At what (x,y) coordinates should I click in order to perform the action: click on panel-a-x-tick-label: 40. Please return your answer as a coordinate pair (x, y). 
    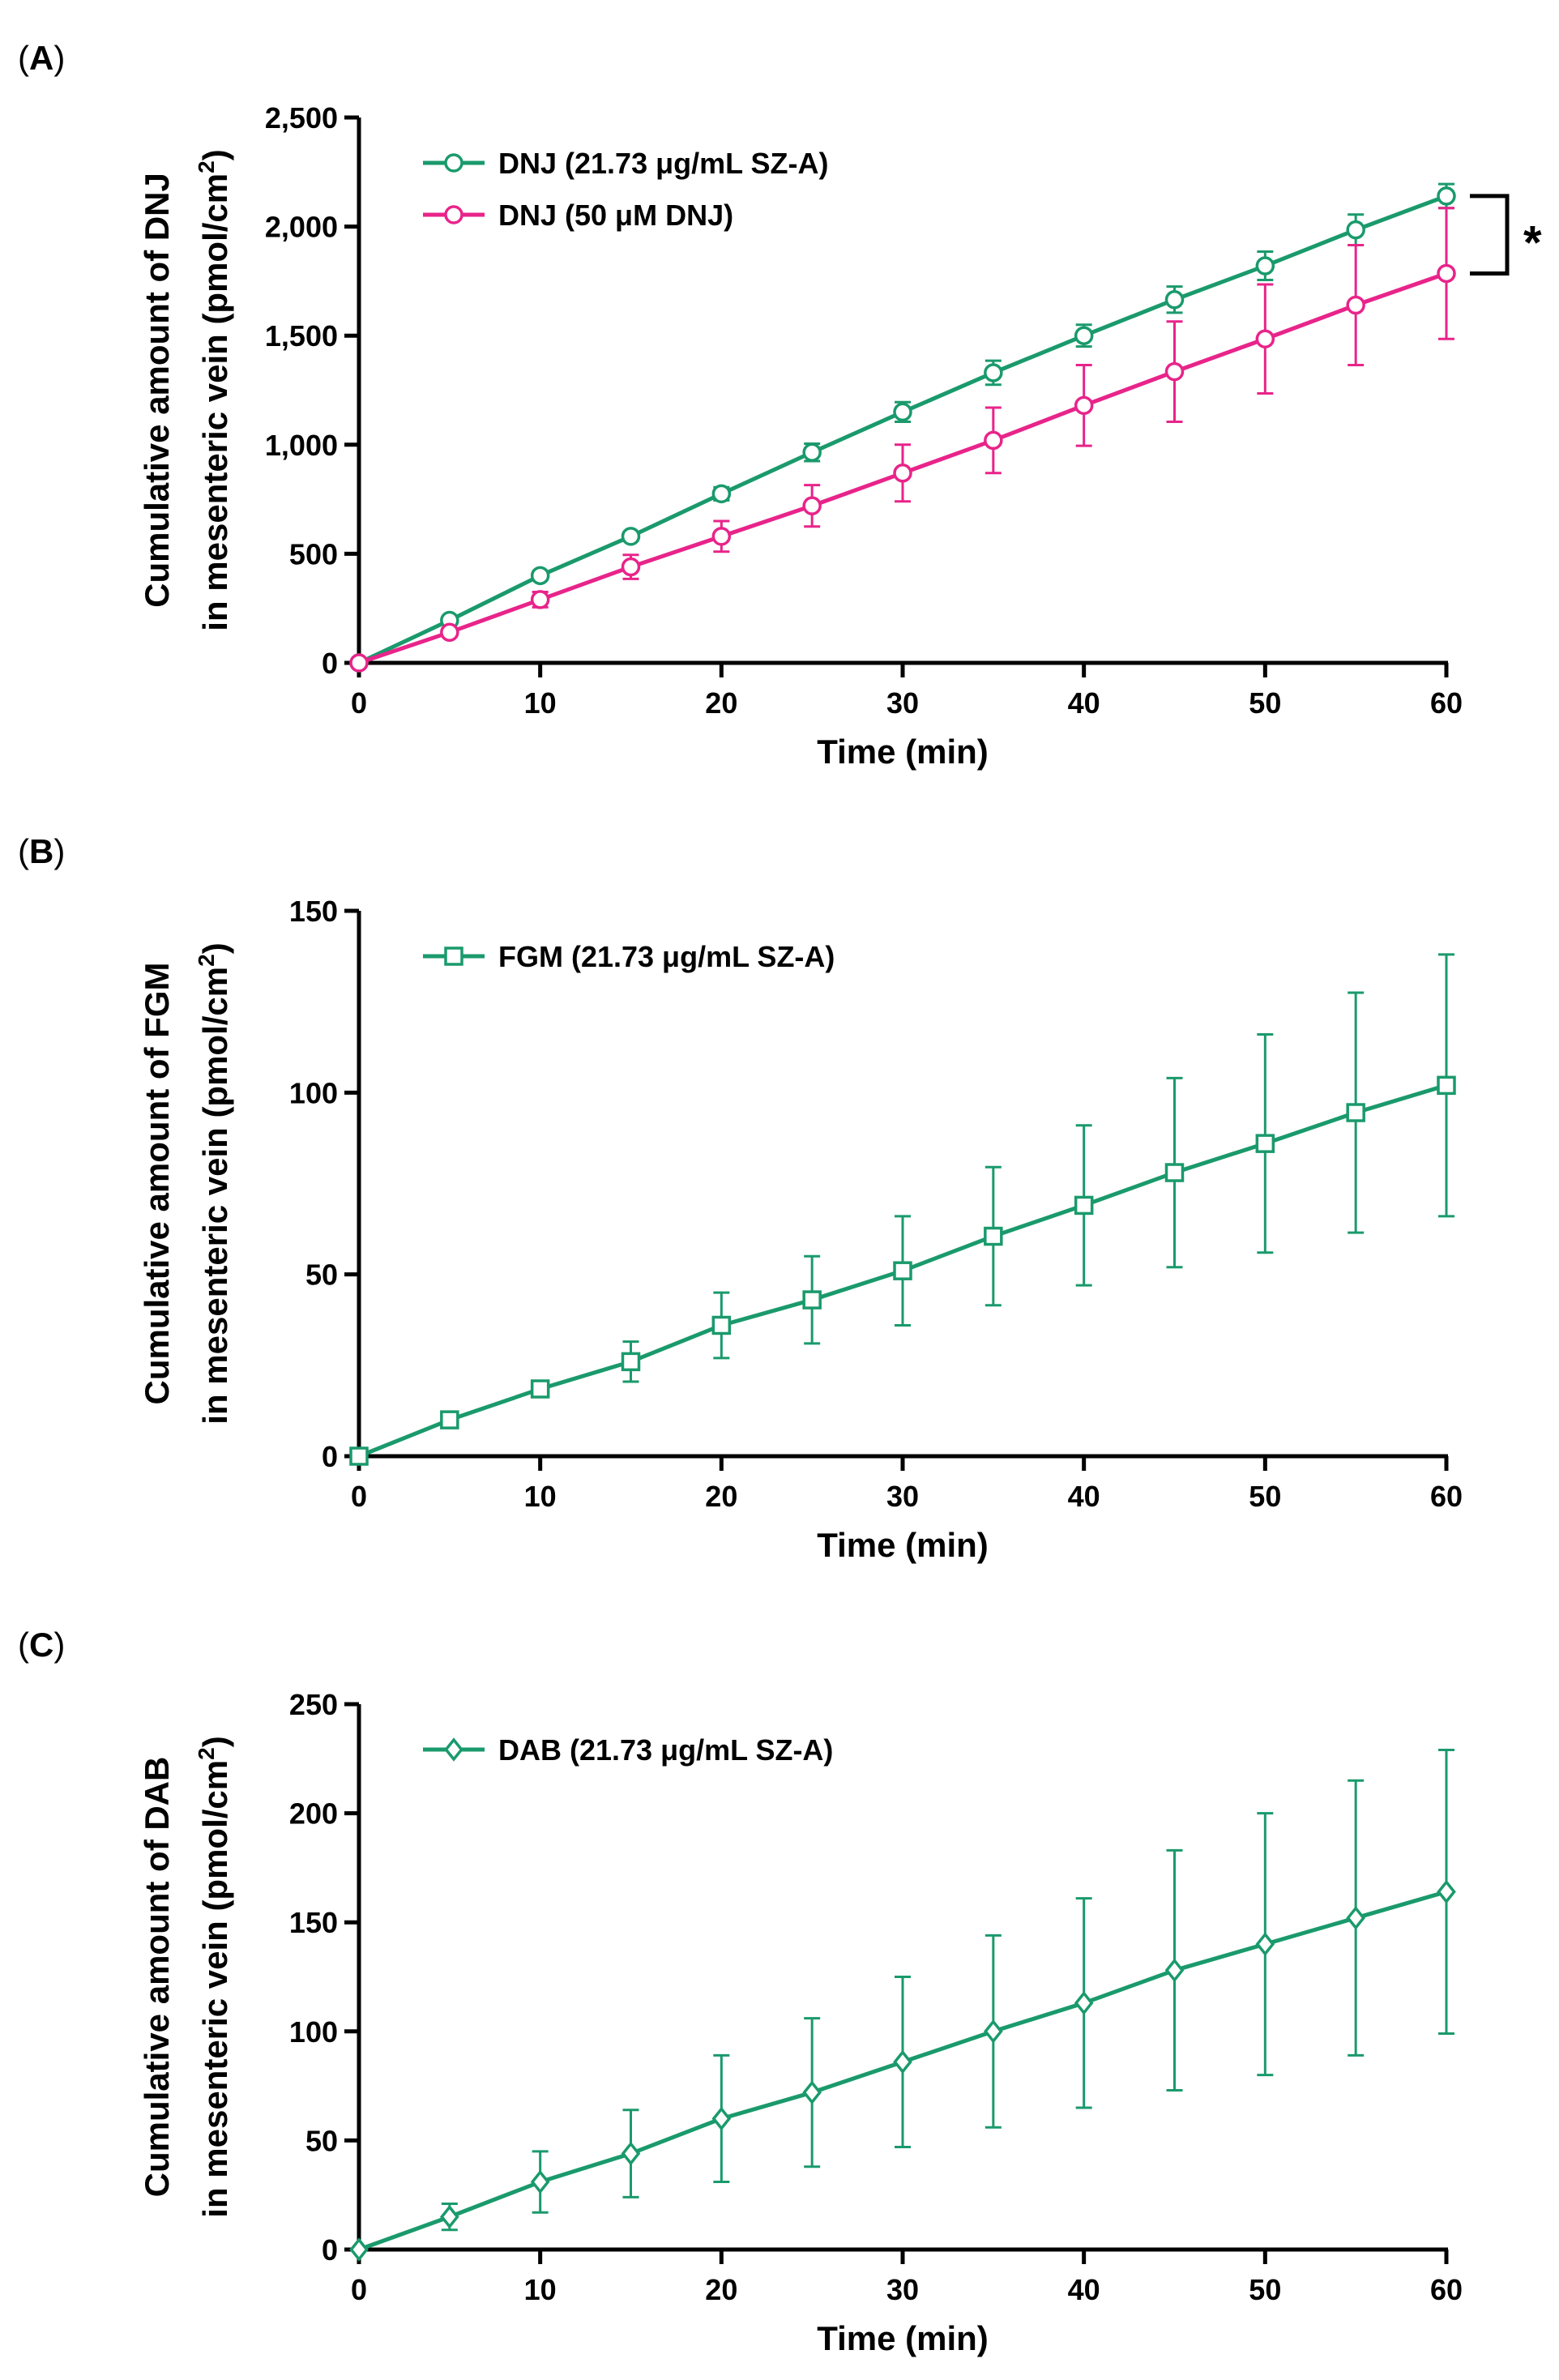
    Looking at the image, I should click on (1084, 703).